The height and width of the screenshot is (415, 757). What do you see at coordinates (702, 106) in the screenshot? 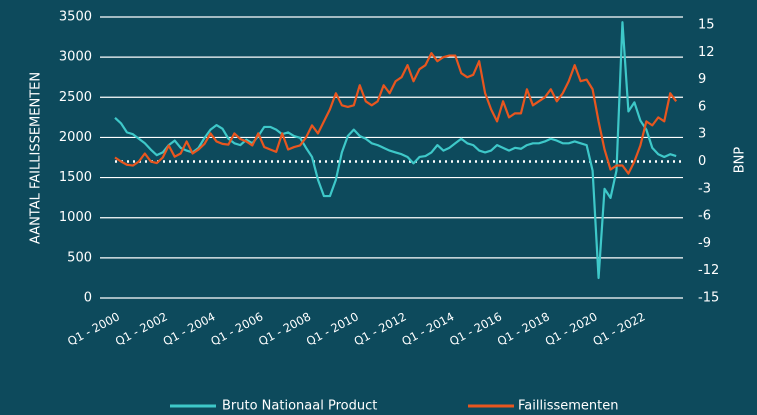
I see `y2-tick-label: 6` at bounding box center [702, 106].